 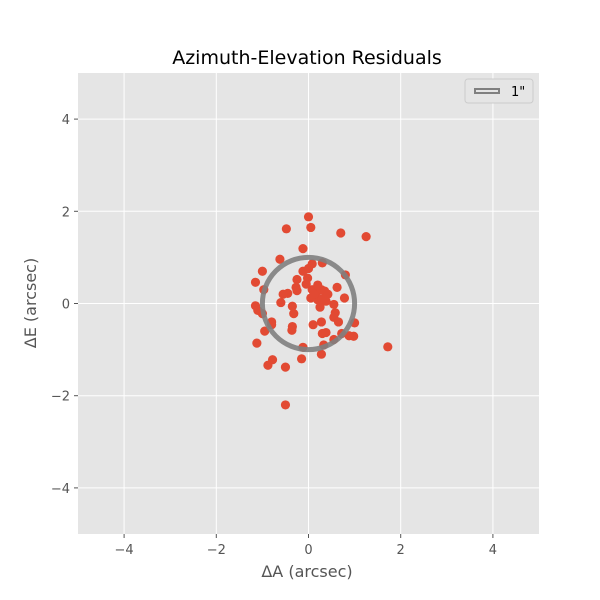 I want to click on y-tick-label: 4, so click(x=66, y=120).